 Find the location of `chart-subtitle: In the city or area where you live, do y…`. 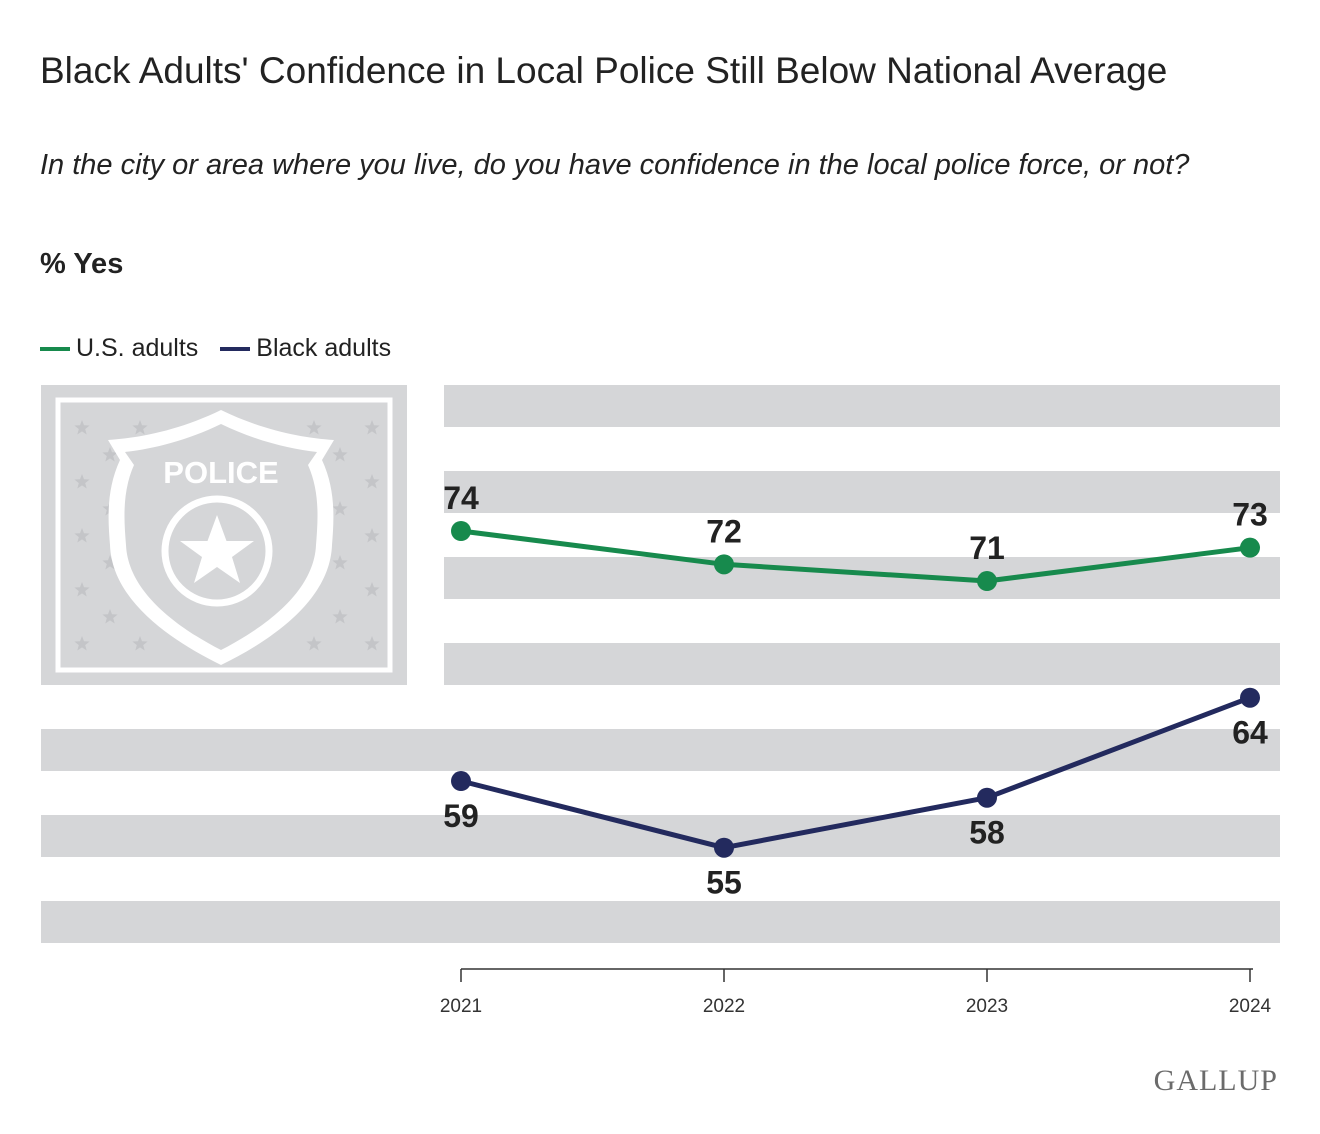

chart-subtitle: In the city or area where you live, do y… is located at coordinates (615, 165).